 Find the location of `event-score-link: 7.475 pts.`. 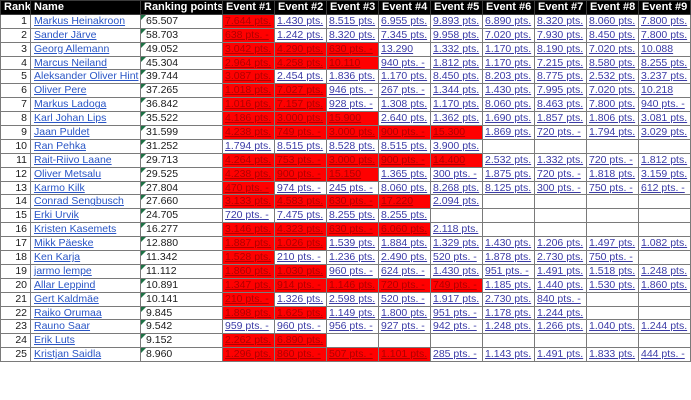

event-score-link: 7.475 pts. is located at coordinates (300, 215).